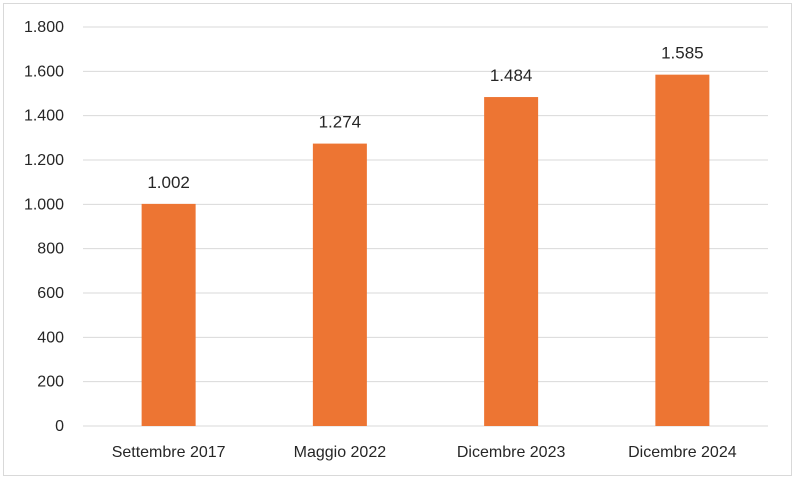 Image resolution: width=797 pixels, height=481 pixels. I want to click on y-tick-label: 200, so click(50, 382).